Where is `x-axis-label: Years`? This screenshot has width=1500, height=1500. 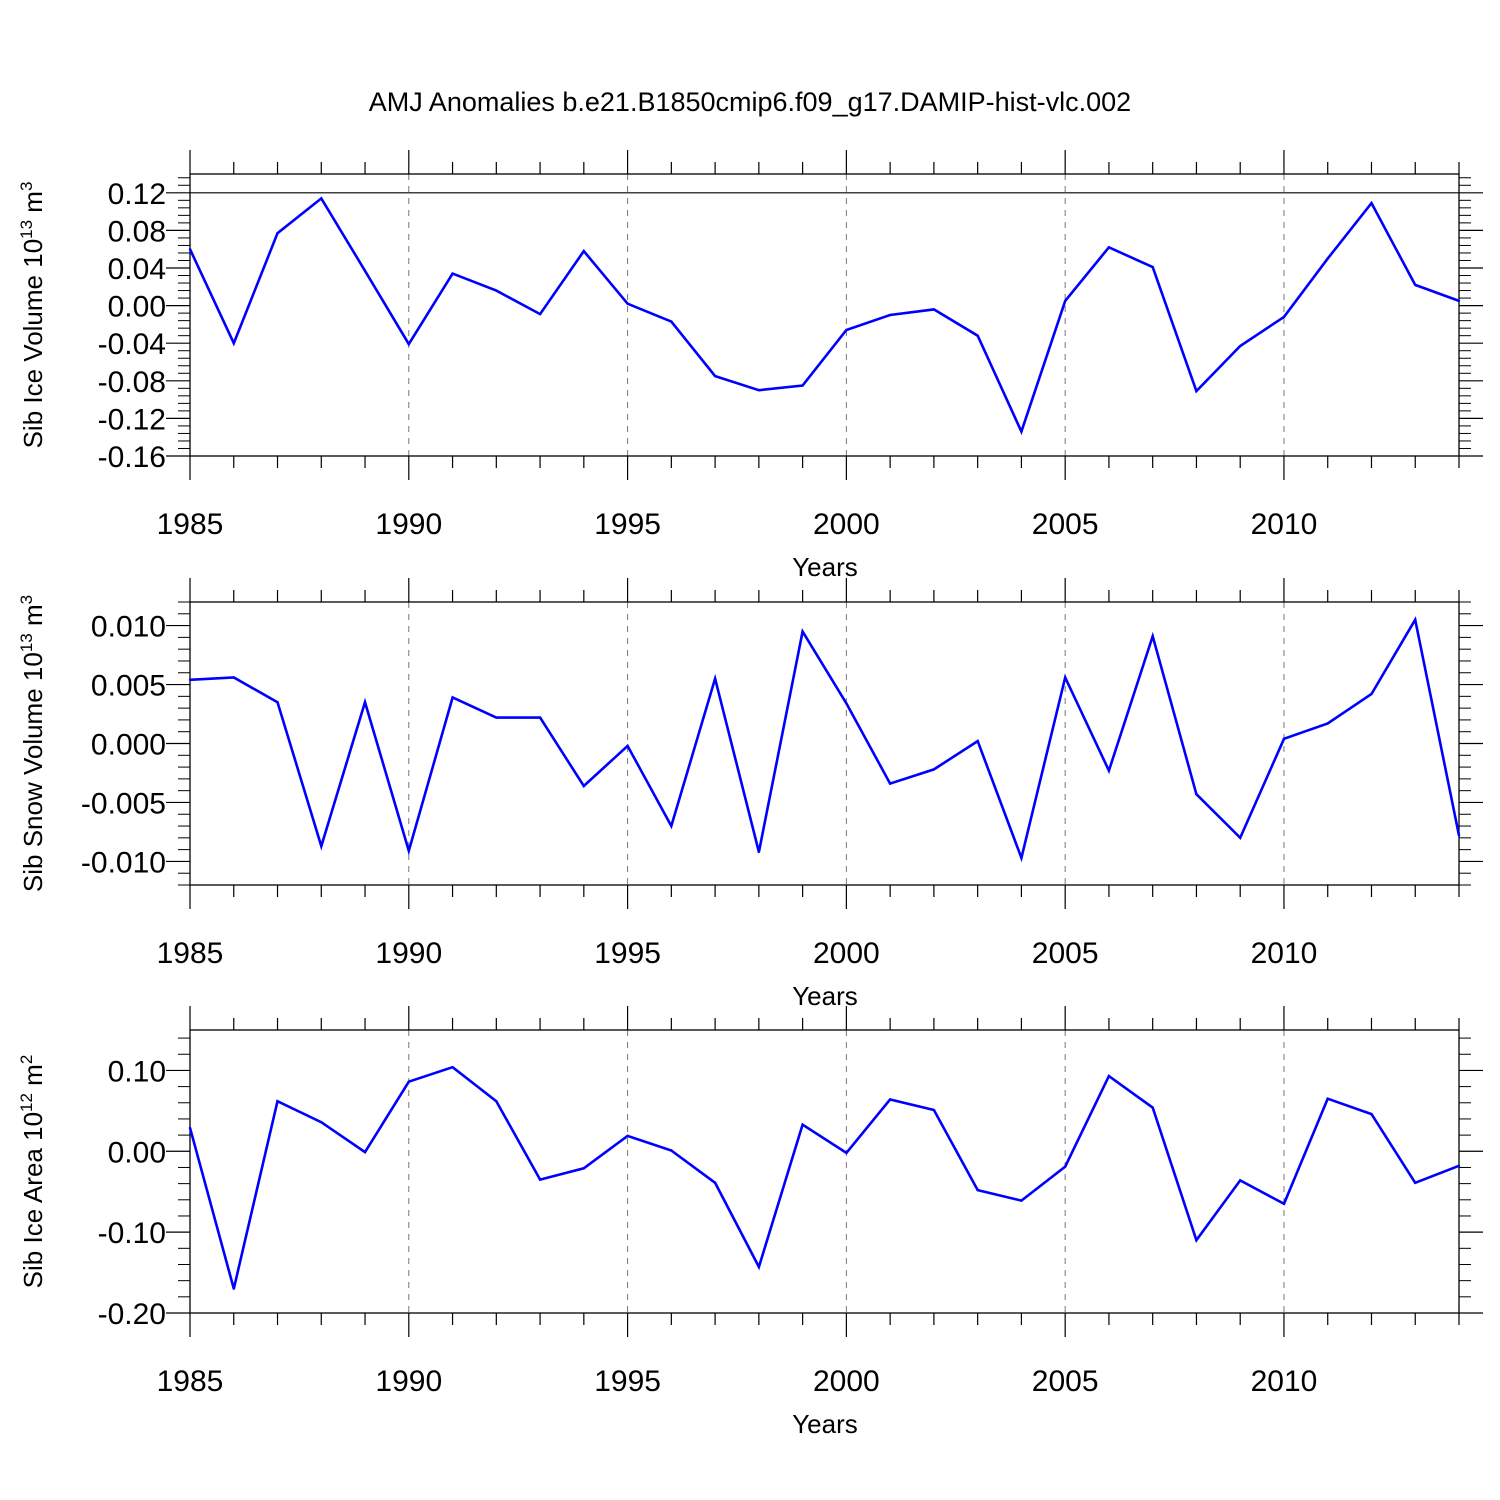 x-axis-label: Years is located at coordinates (825, 996).